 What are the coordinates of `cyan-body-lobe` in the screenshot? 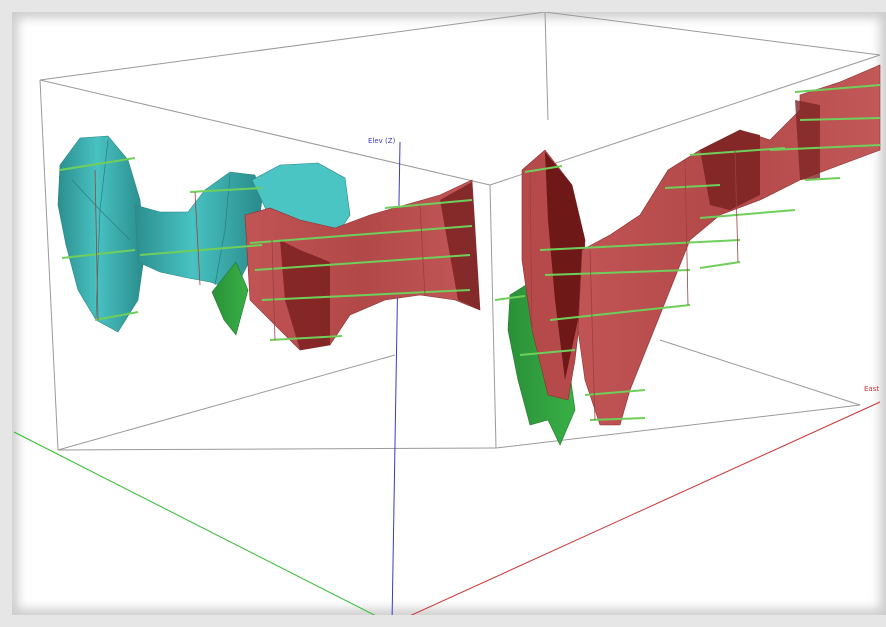 It's located at (101, 234).